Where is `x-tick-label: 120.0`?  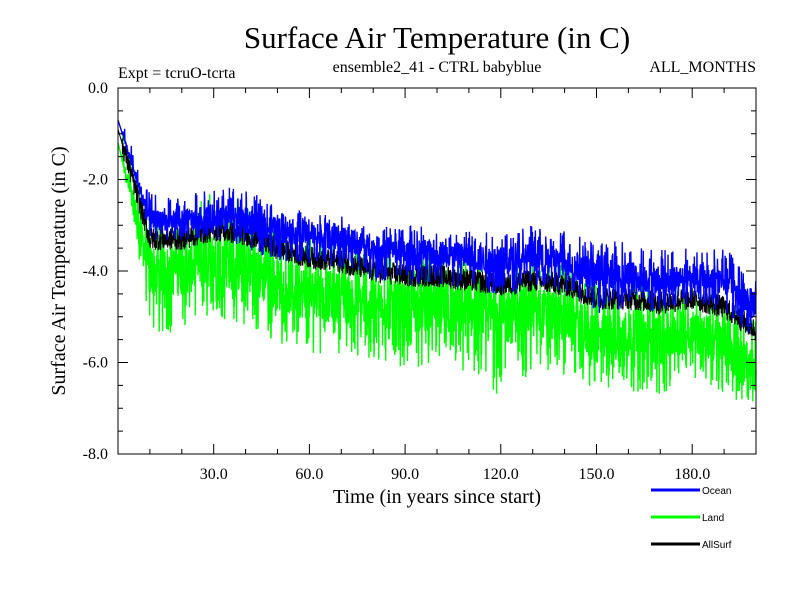 x-tick-label: 120.0 is located at coordinates (501, 474).